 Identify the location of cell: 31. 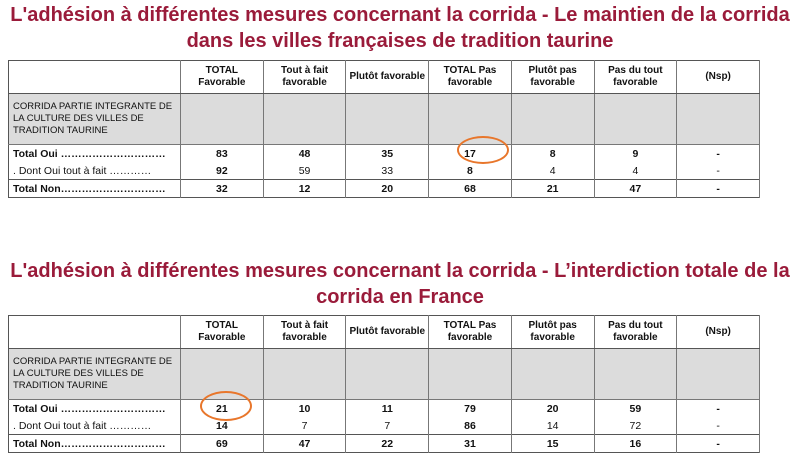
(470, 443).